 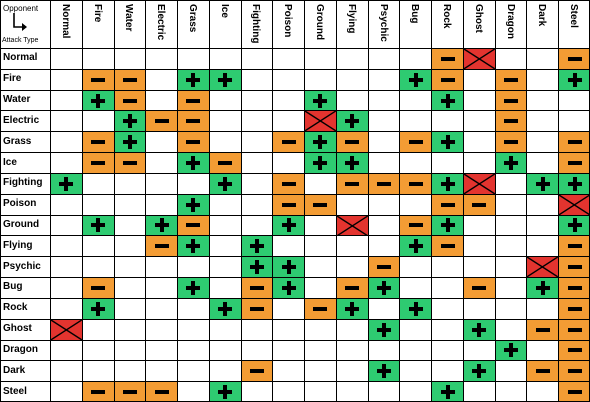 I want to click on col-header-label: Ground, so click(x=319, y=22).